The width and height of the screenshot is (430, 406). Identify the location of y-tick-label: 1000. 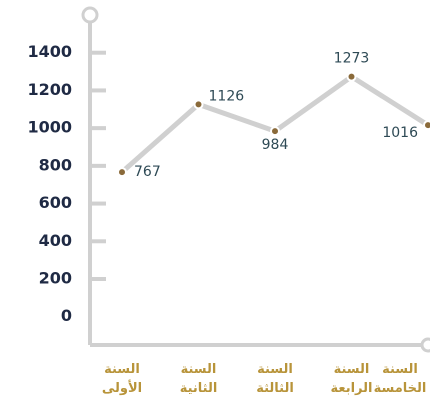
(49, 127).